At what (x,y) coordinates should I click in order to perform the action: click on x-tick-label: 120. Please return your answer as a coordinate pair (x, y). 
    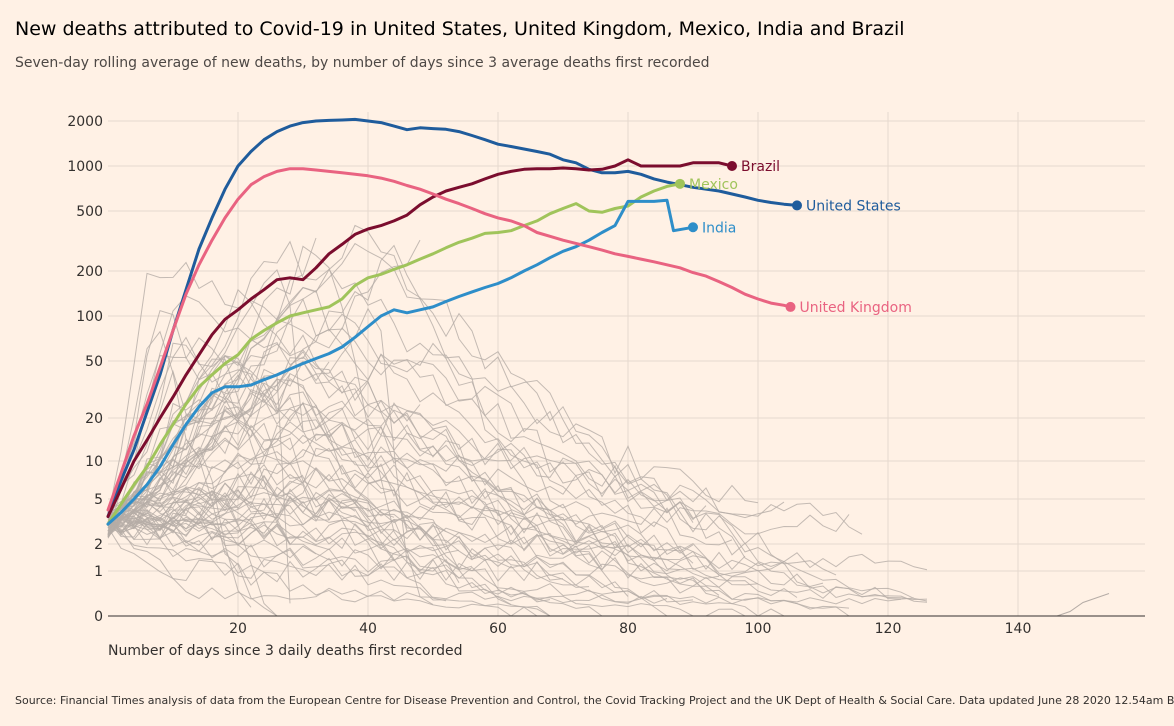
    Looking at the image, I should click on (888, 629).